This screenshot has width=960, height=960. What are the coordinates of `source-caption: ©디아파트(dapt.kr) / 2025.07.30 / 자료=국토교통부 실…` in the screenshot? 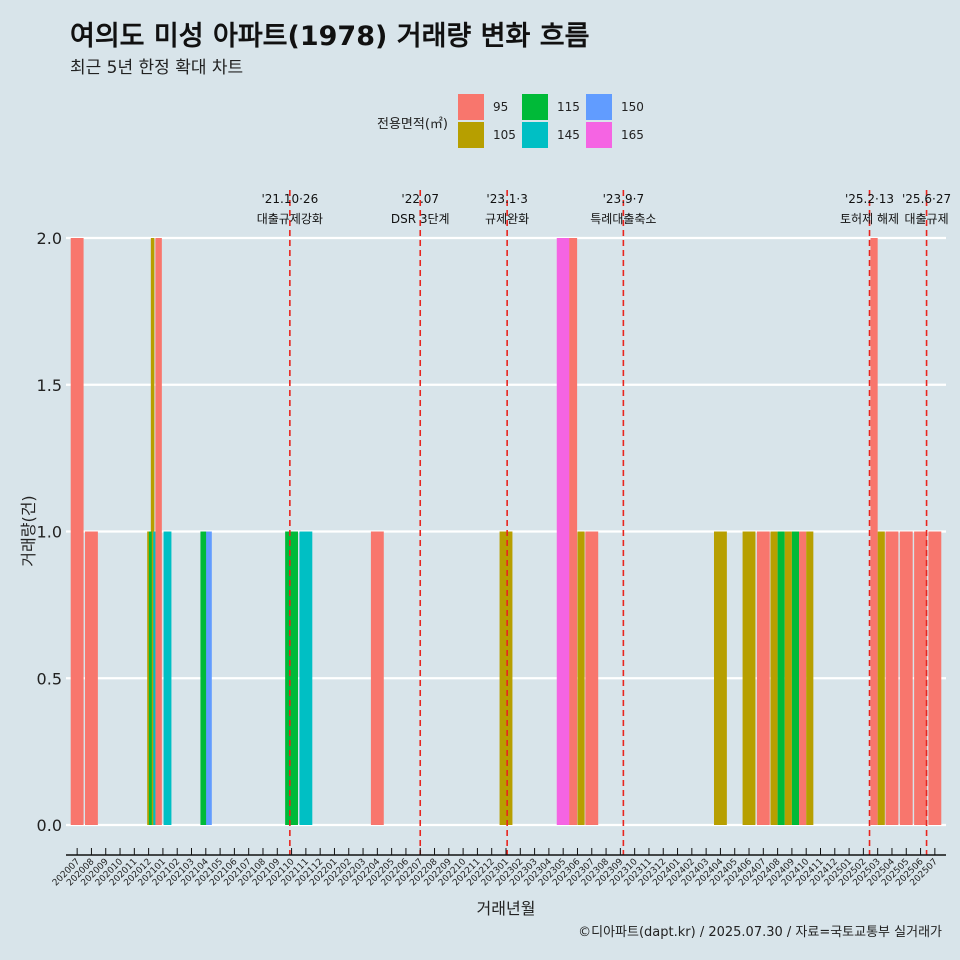 It's located at (760, 932).